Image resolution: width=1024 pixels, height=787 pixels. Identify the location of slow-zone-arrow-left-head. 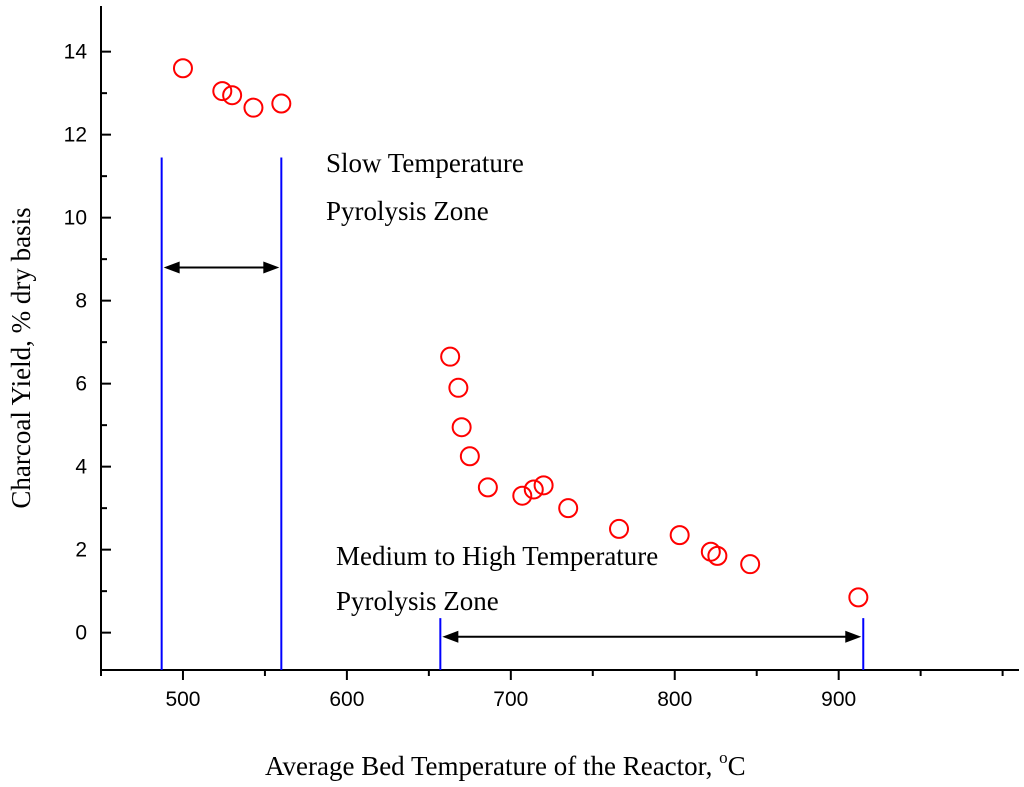
(171, 267).